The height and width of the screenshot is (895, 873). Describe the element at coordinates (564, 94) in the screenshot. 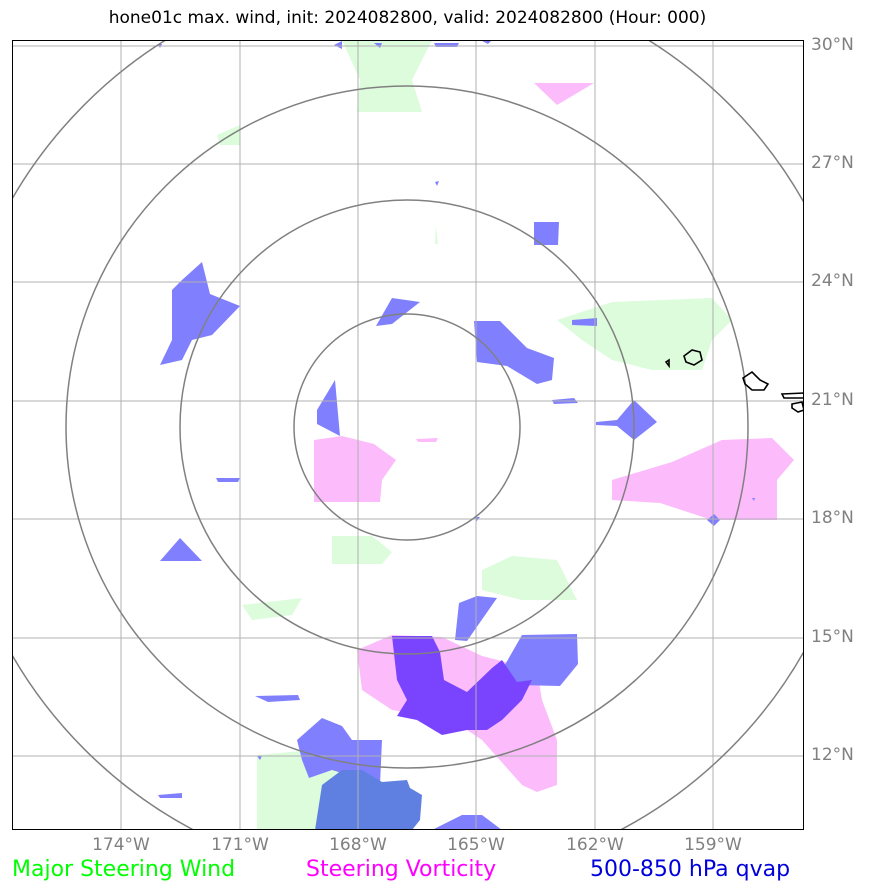

I see `vort-area-north` at that location.